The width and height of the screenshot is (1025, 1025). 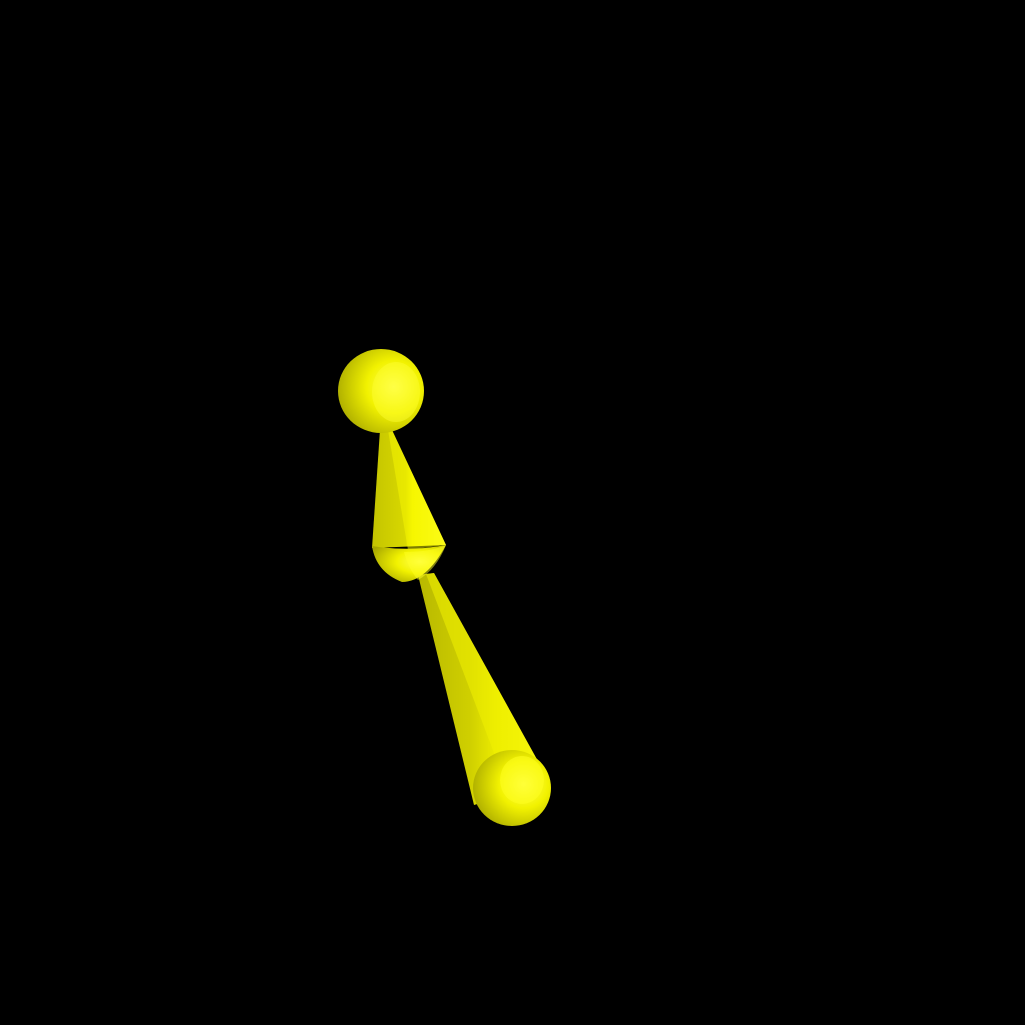 What do you see at coordinates (409, 490) in the screenshot?
I see `upper-cone-segment` at bounding box center [409, 490].